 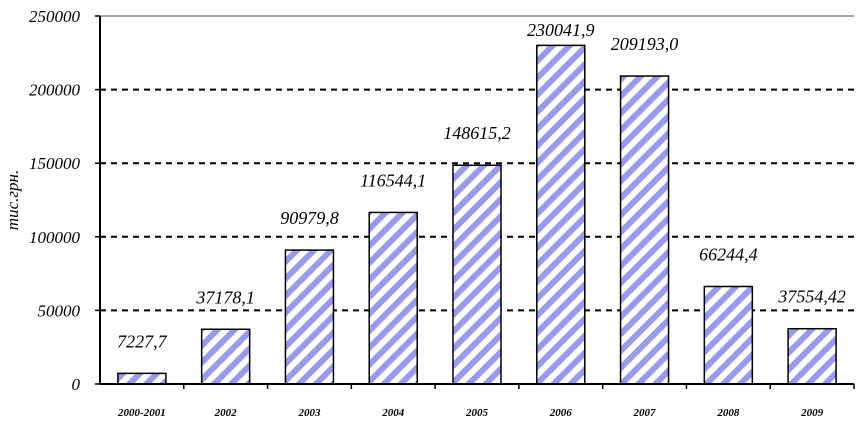 What do you see at coordinates (477, 274) in the screenshot?
I see `bar-2005` at bounding box center [477, 274].